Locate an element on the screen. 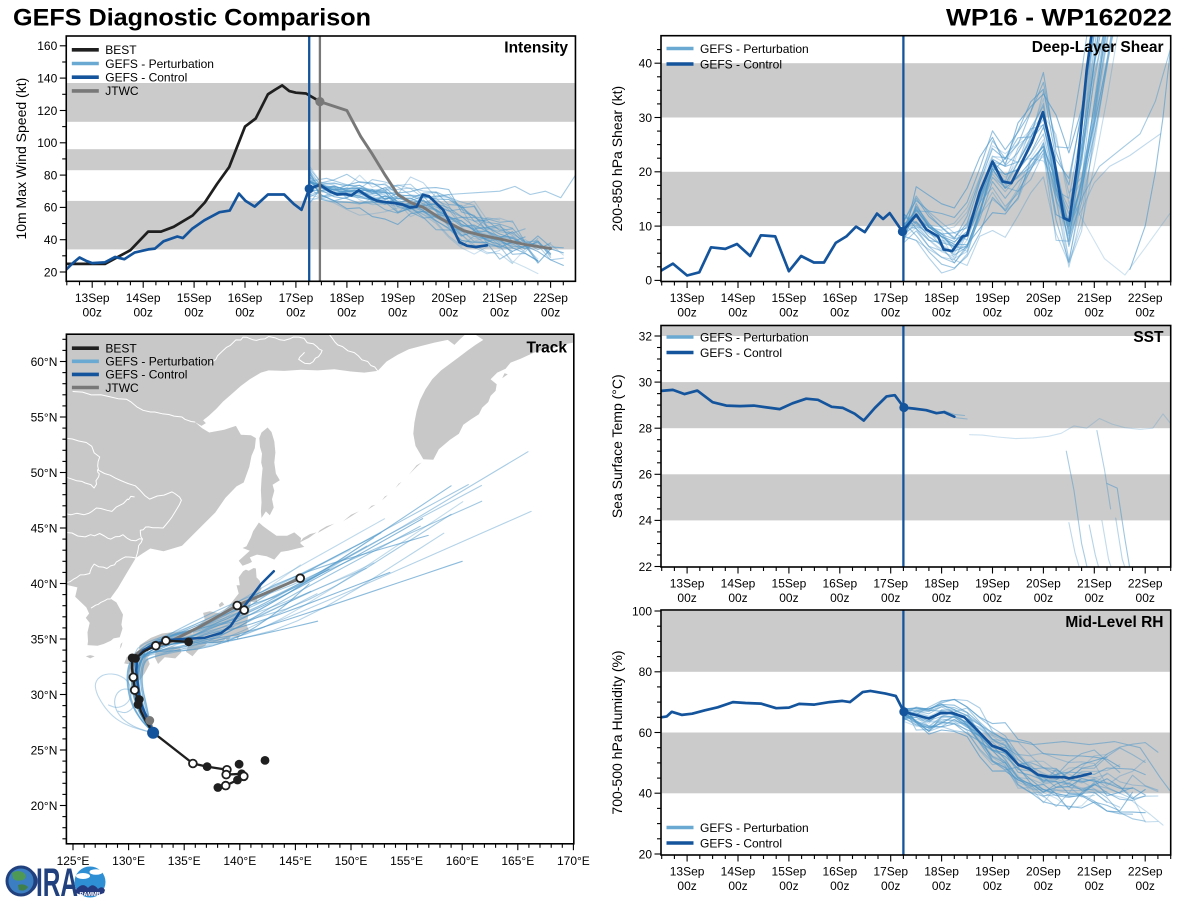 The height and width of the screenshot is (905, 1200). svg-text: 100 is located at coordinates (47, 143).